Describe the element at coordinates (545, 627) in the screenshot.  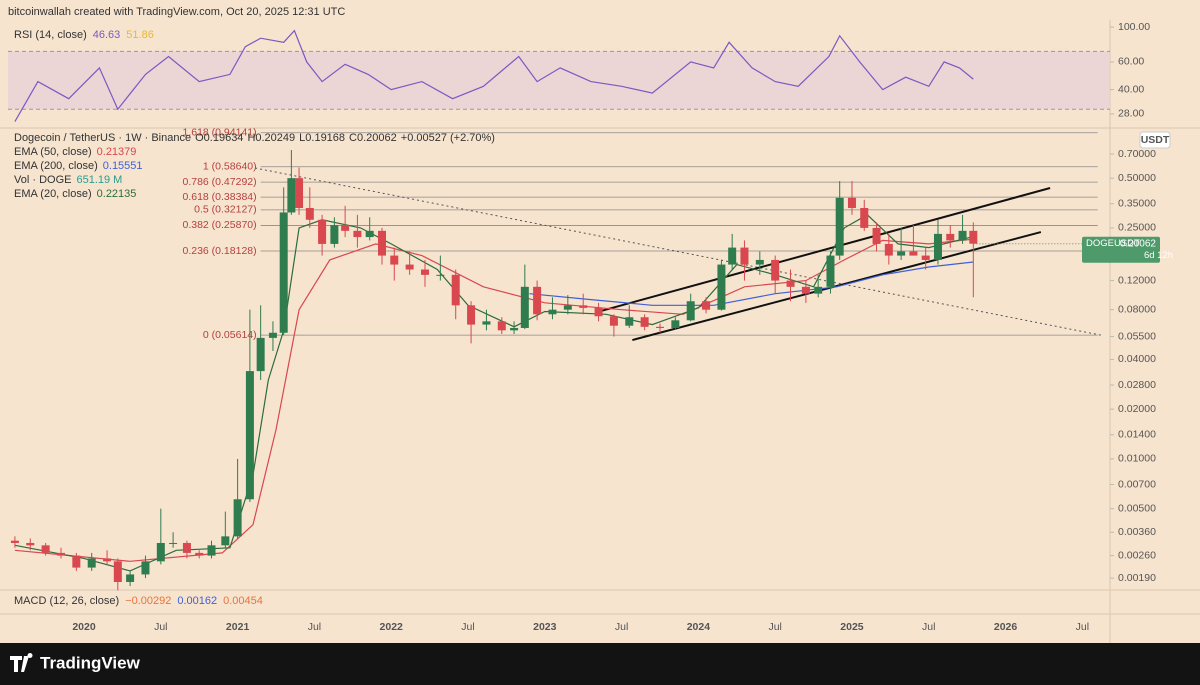
I see `x-tick-label: 2023` at that location.